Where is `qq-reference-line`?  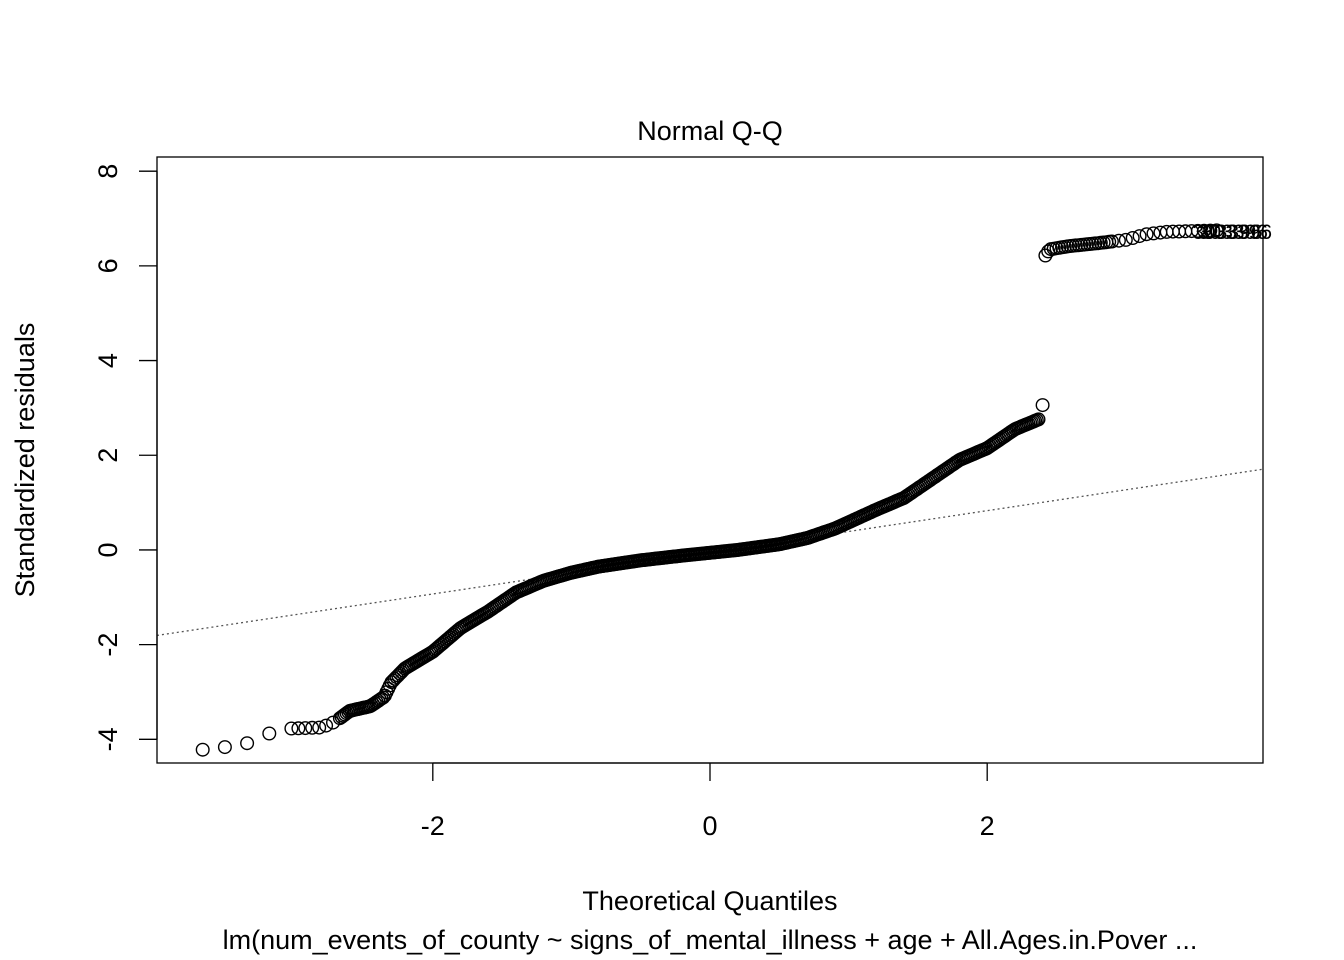
qq-reference-line is located at coordinates (710, 552).